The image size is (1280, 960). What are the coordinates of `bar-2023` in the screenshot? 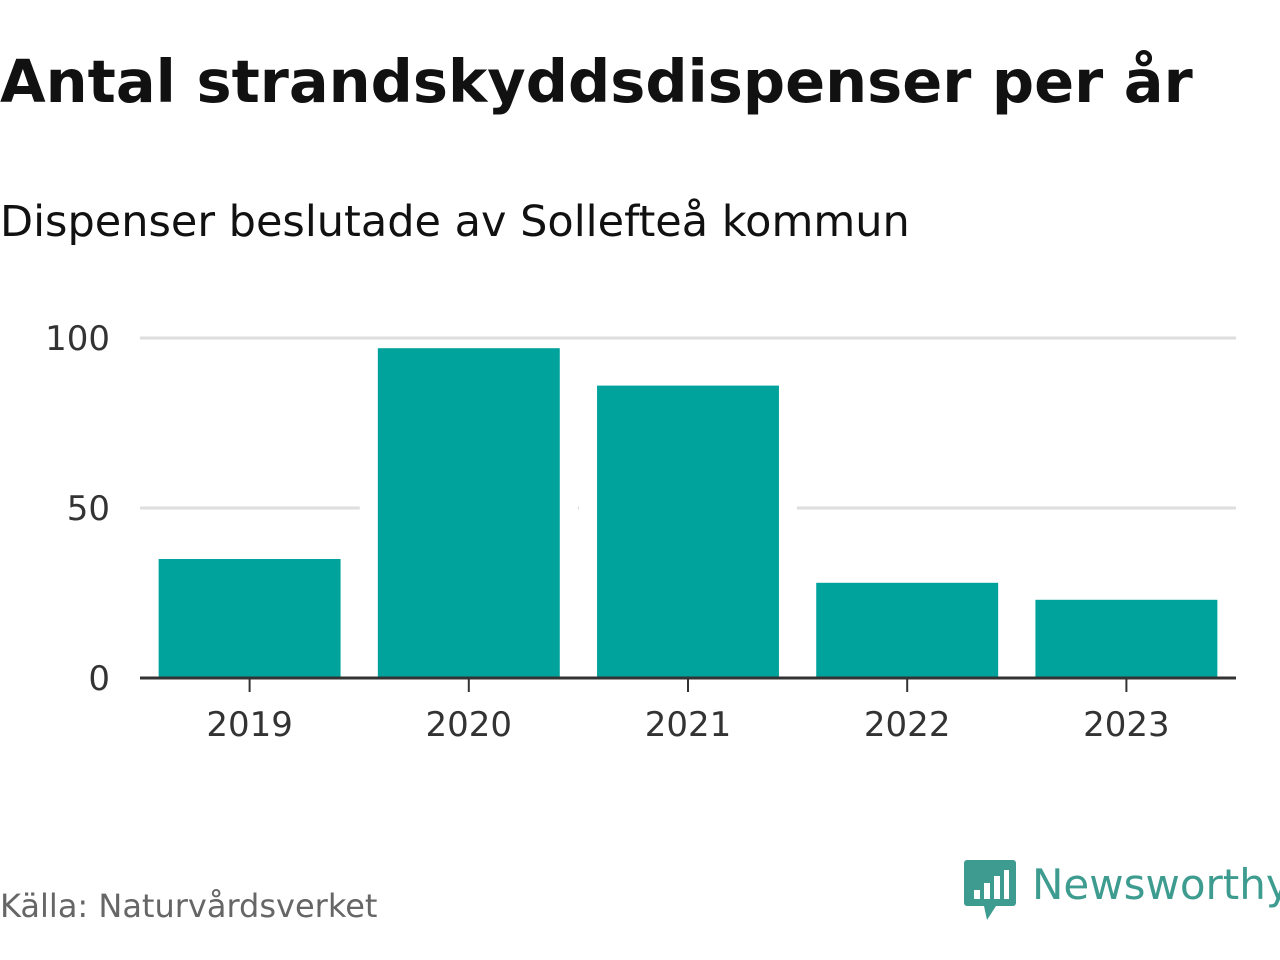 It's located at (1126, 638).